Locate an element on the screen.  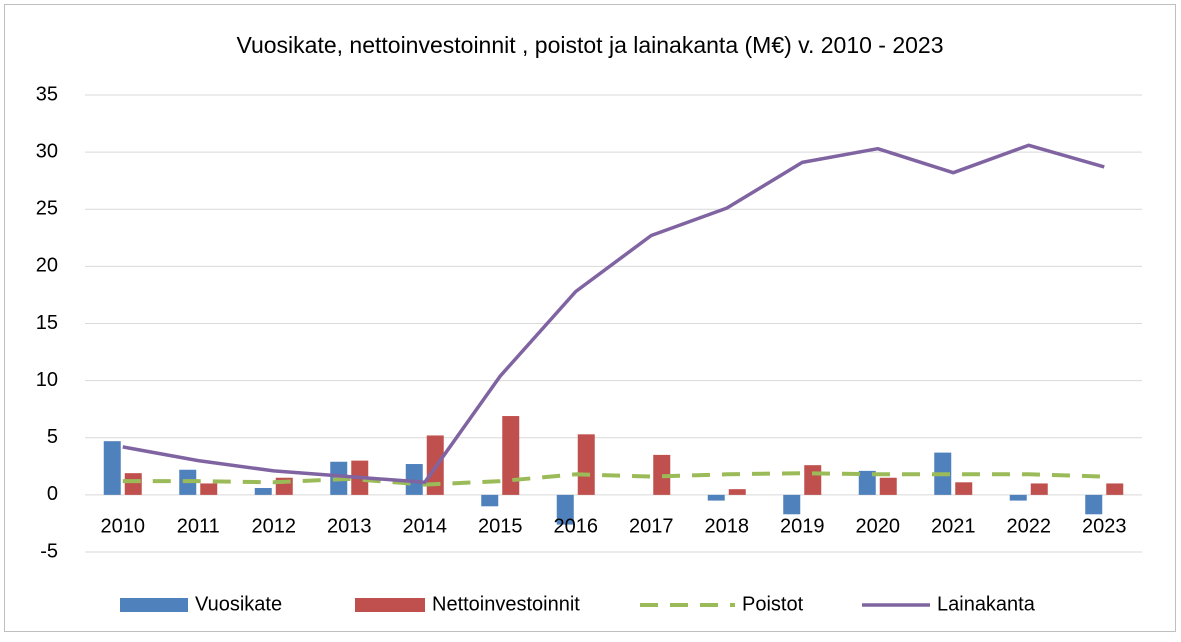
y-tick-label: 15 is located at coordinates (47, 323).